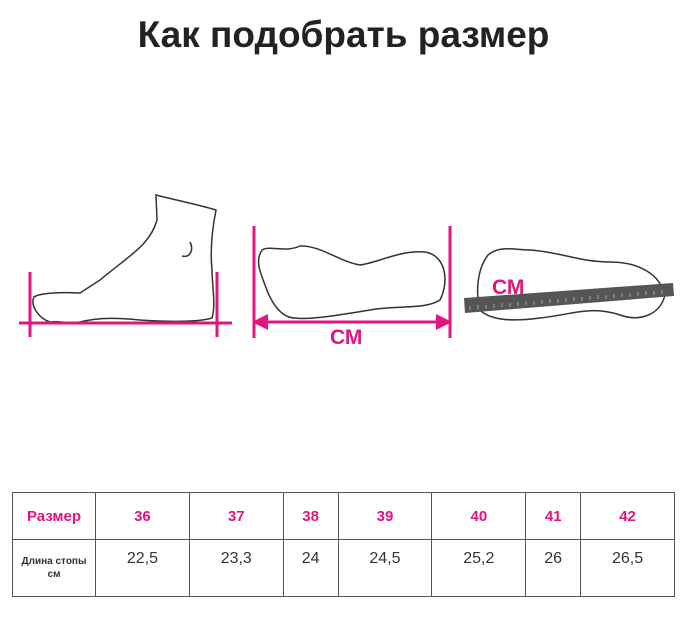 This screenshot has height=619, width=687. Describe the element at coordinates (479, 516) in the screenshot. I see `size-cell: 40` at that location.